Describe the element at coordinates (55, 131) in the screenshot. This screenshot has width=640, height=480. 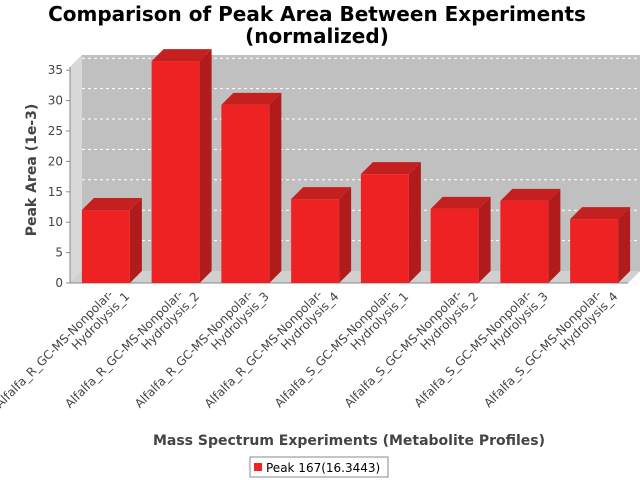
I see `y-tick-label: 25` at that location.